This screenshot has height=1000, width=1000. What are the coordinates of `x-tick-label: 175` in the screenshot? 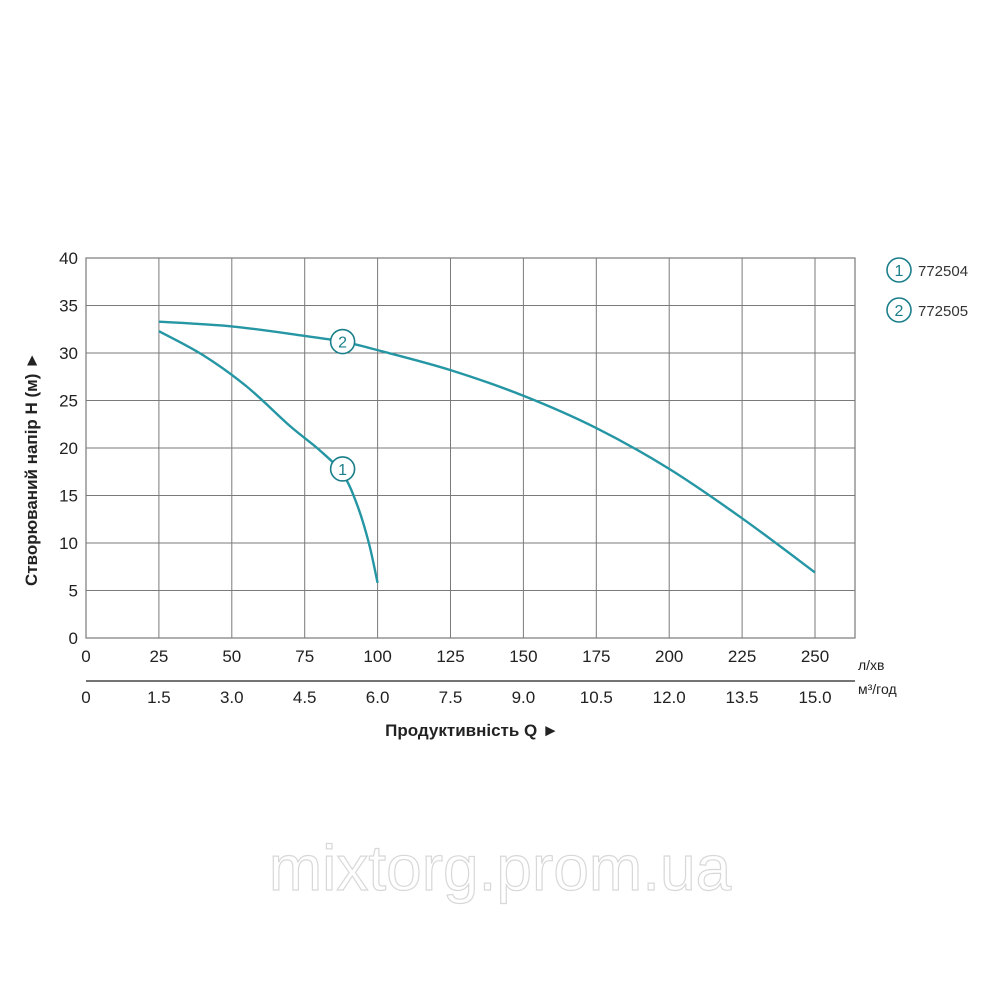 It's located at (596, 656).